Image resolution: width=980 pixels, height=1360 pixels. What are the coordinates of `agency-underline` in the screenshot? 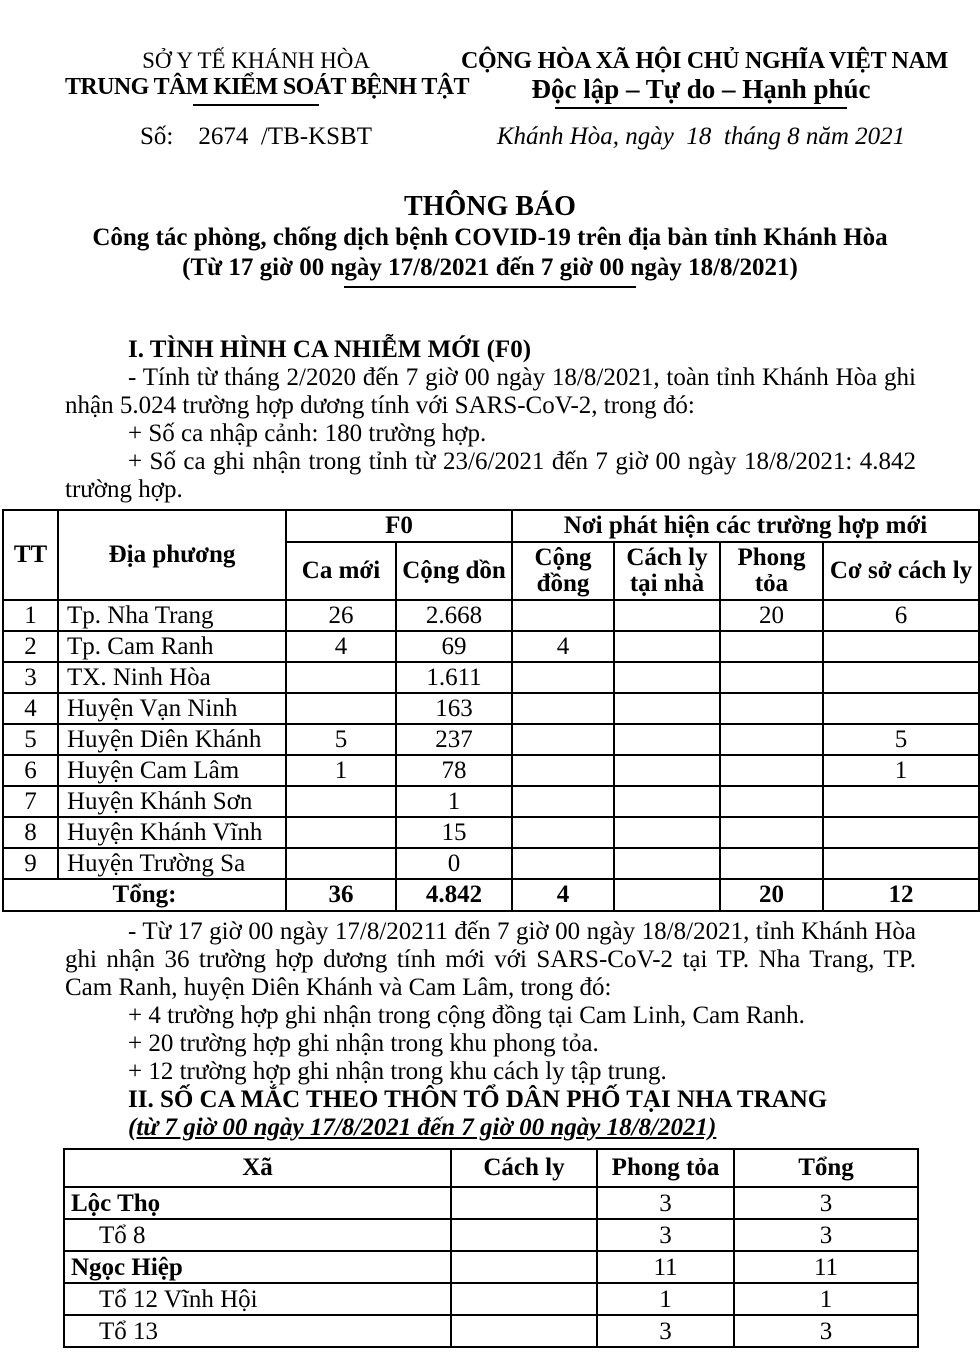 It's located at (256, 105).